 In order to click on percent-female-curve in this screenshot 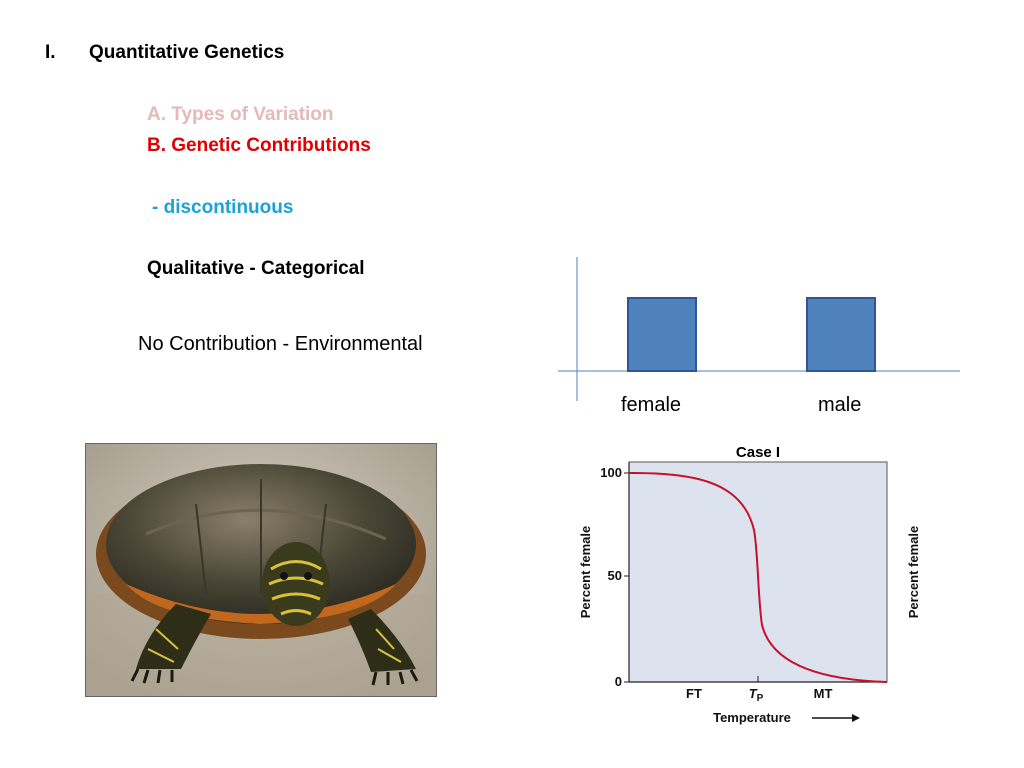, I will do `click(758, 577)`.